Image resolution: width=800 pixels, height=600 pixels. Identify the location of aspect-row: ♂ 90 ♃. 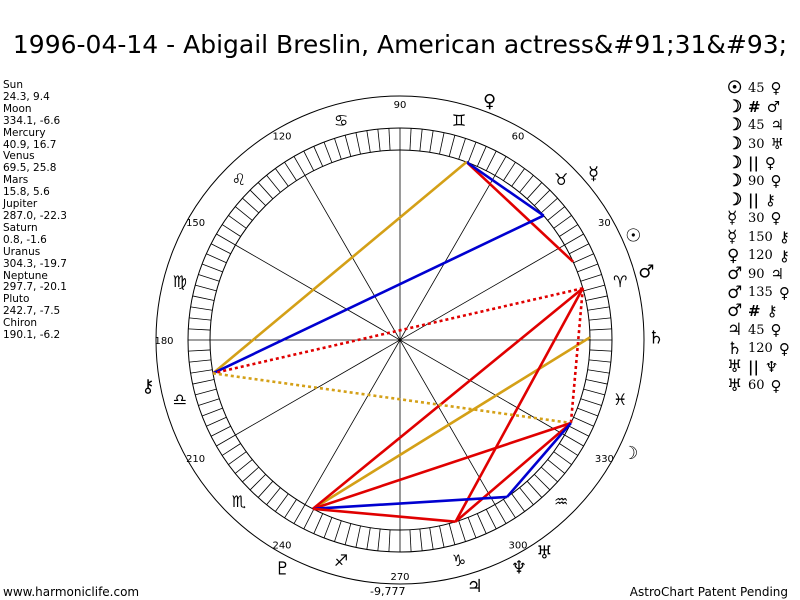
(758, 274).